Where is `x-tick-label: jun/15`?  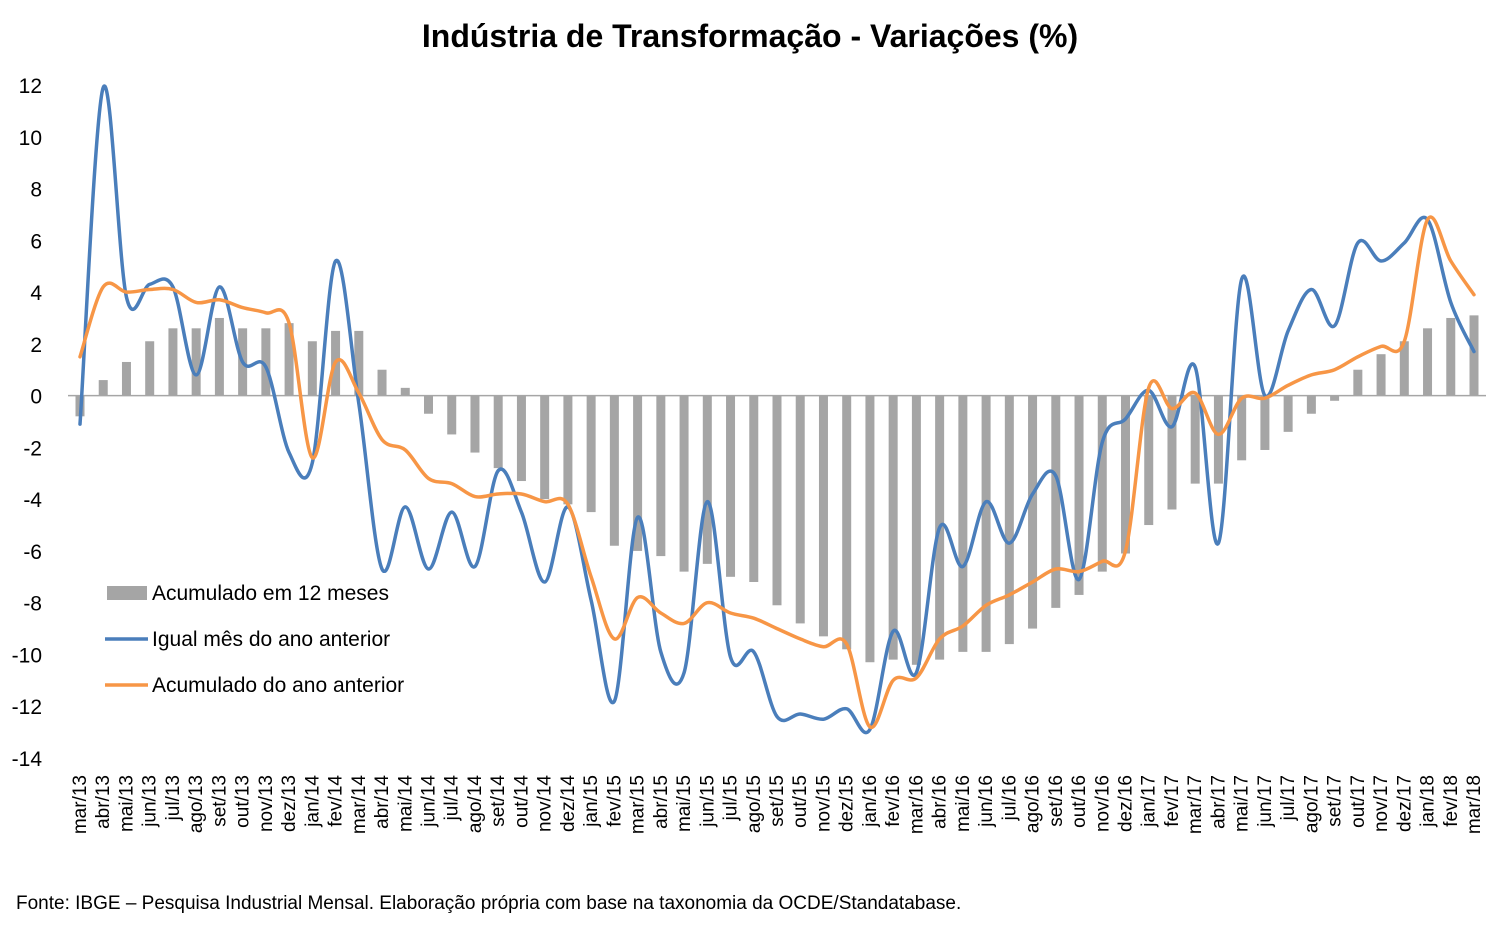 x-tick-label: jun/15 is located at coordinates (707, 801).